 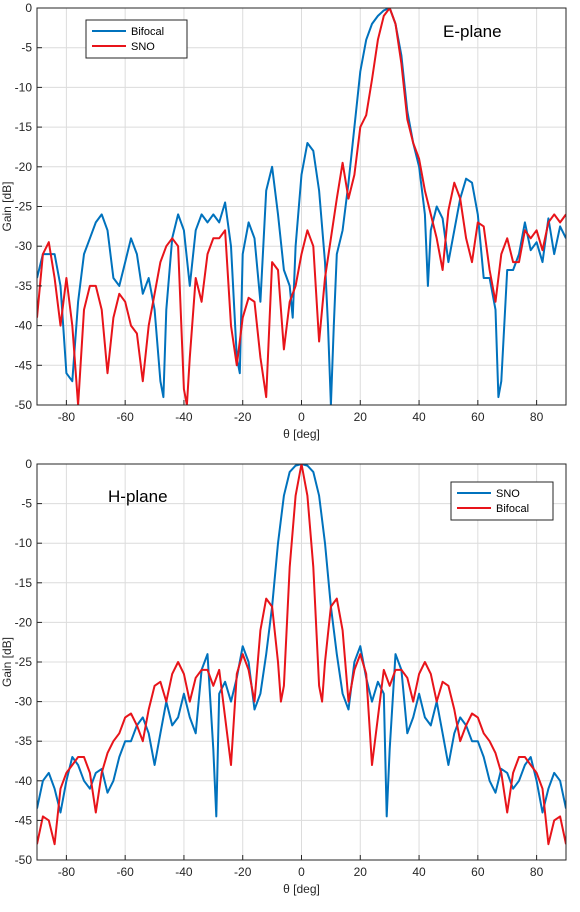 What do you see at coordinates (125, 872) in the screenshot?
I see `h-plane-x-tick-label: -60` at bounding box center [125, 872].